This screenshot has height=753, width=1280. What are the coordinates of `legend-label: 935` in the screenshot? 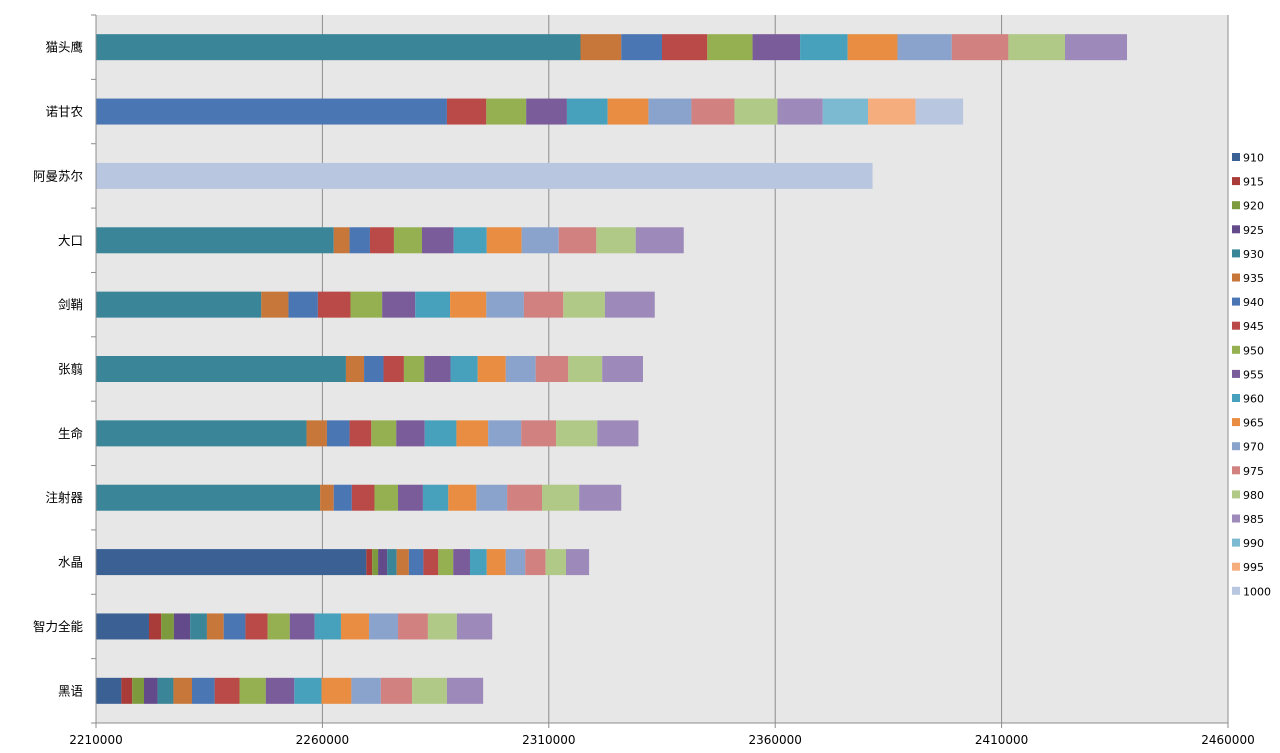 It's located at (1253, 278).